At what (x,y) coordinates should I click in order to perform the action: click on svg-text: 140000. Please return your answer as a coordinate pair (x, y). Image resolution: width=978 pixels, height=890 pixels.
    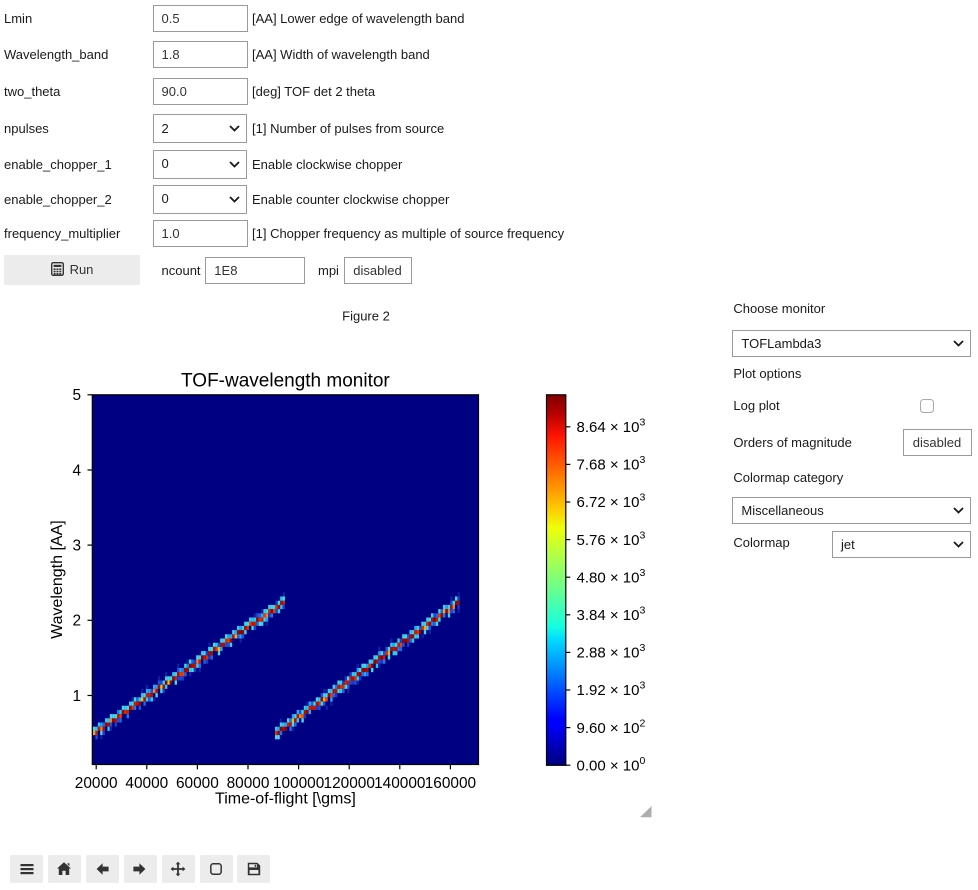
    Looking at the image, I should click on (399, 783).